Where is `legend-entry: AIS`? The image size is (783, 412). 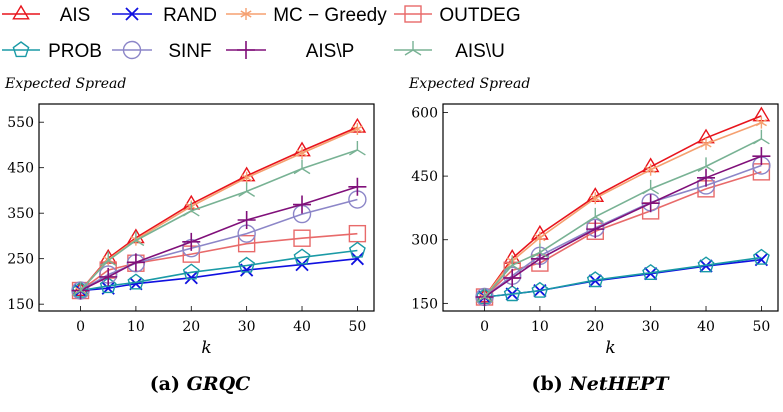 legend-entry: AIS is located at coordinates (46, 15).